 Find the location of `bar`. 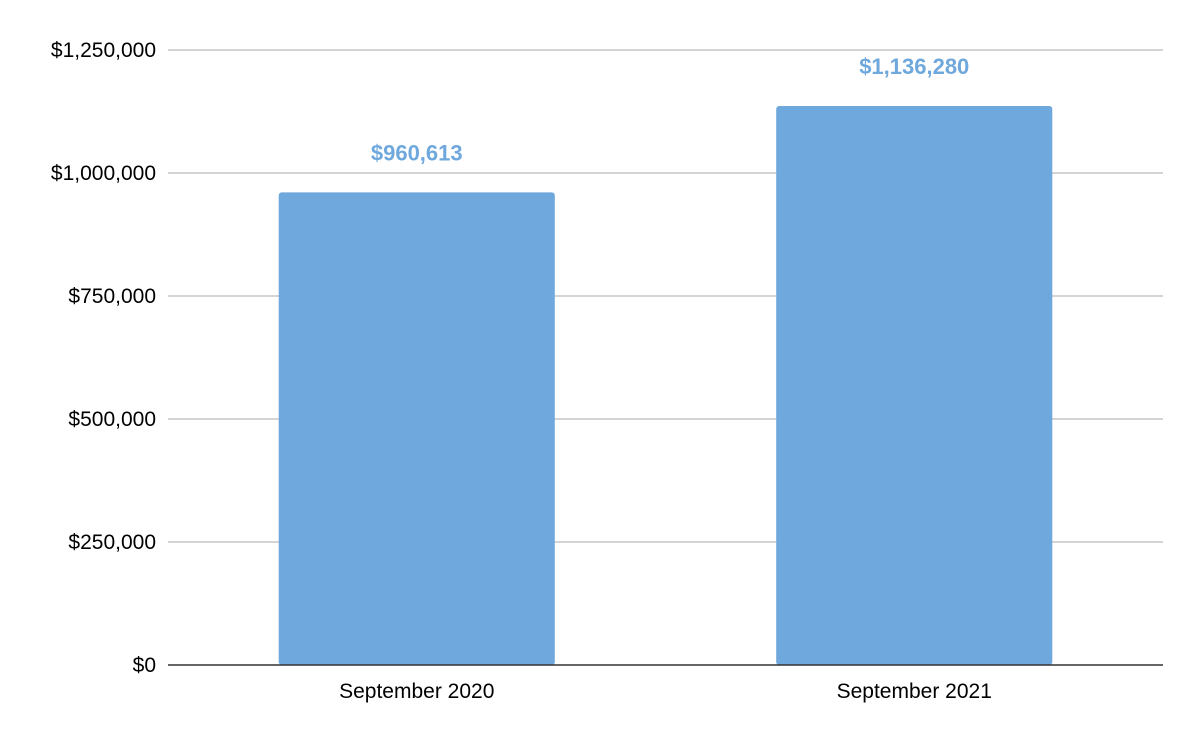

bar is located at coordinates (416, 428).